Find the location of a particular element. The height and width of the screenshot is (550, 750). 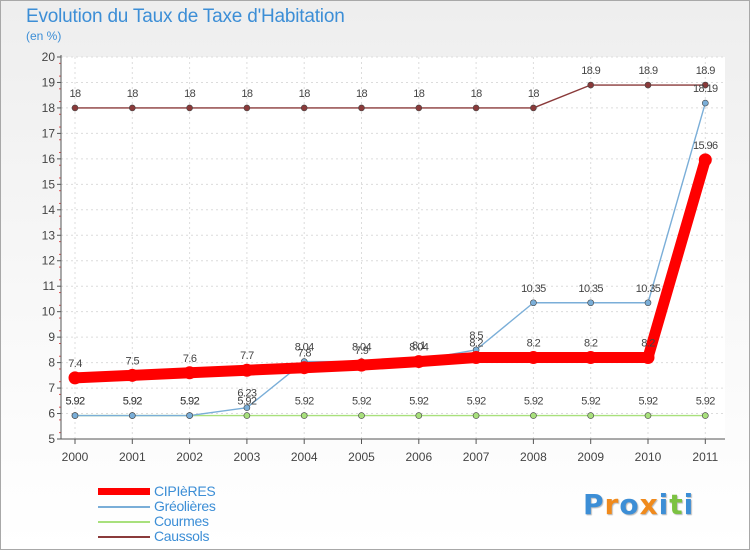

legend-swatch-cipieres is located at coordinates (124, 491).